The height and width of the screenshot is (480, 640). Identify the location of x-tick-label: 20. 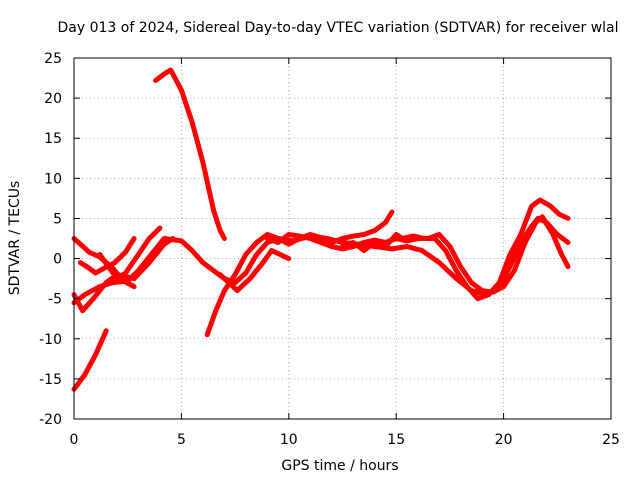
(504, 440).